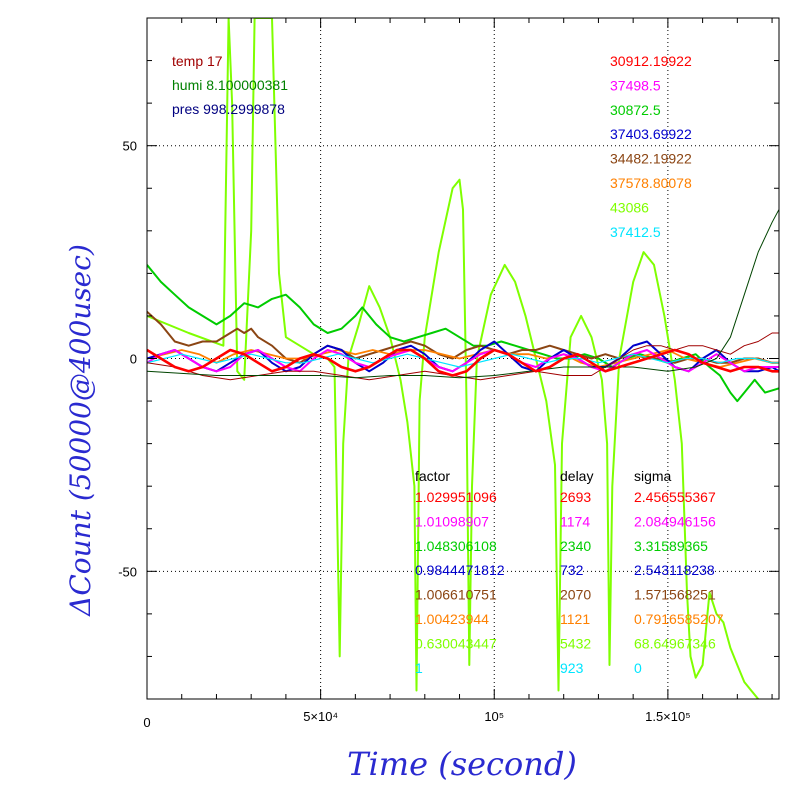  I want to click on table-cell-sigma: 2.456555367, so click(675, 497).